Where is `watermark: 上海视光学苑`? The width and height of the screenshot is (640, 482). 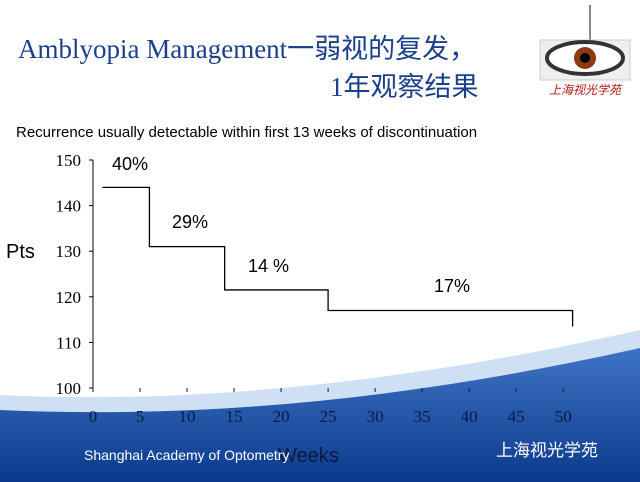
watermark: 上海视光学苑 is located at coordinates (547, 450).